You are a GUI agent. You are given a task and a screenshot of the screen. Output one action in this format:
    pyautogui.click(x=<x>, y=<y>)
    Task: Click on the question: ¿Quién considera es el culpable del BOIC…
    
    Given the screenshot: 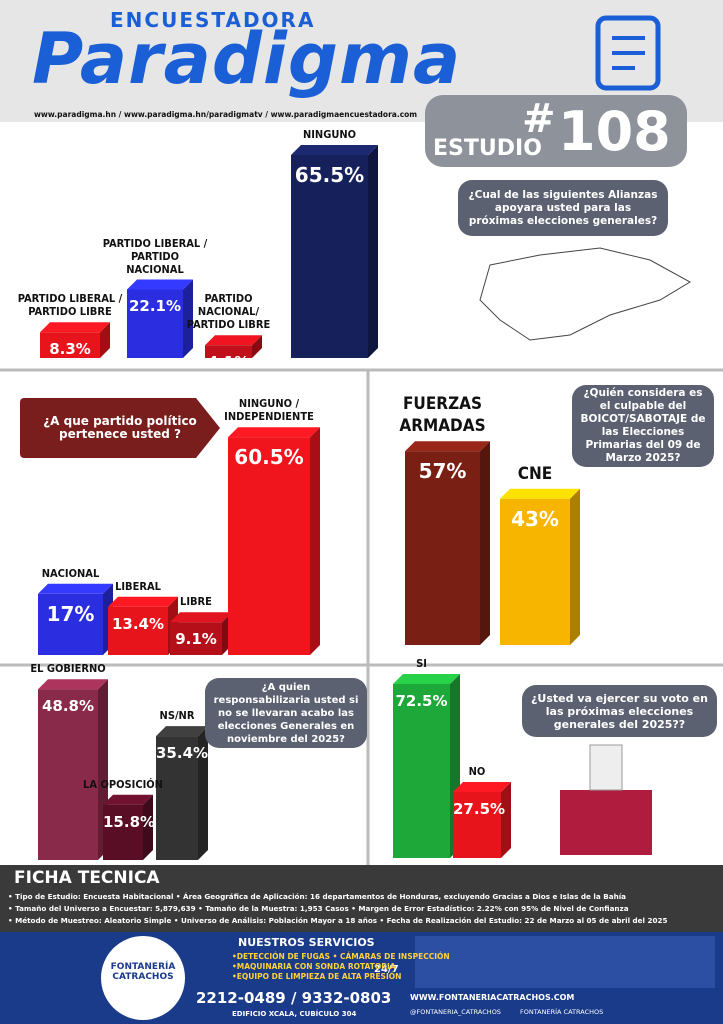 What is the action you would take?
    pyautogui.click(x=643, y=426)
    